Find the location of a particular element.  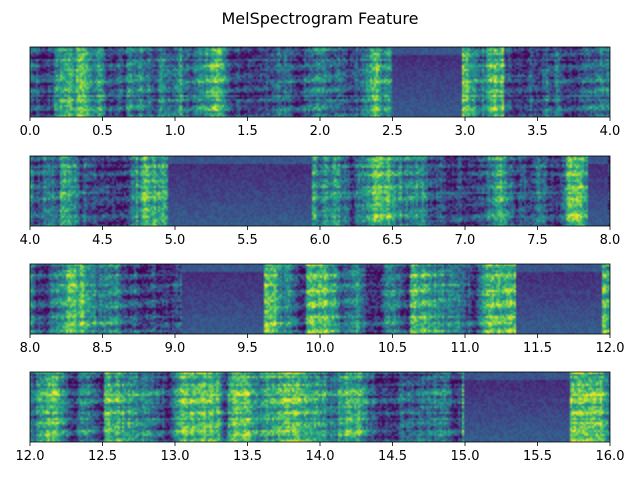

x-tick-label: 11.5 is located at coordinates (537, 348).